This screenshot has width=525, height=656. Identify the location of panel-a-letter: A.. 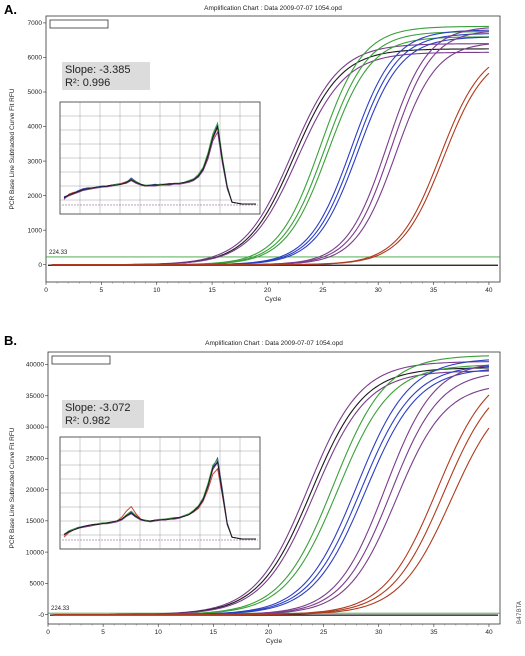
(10, 9).